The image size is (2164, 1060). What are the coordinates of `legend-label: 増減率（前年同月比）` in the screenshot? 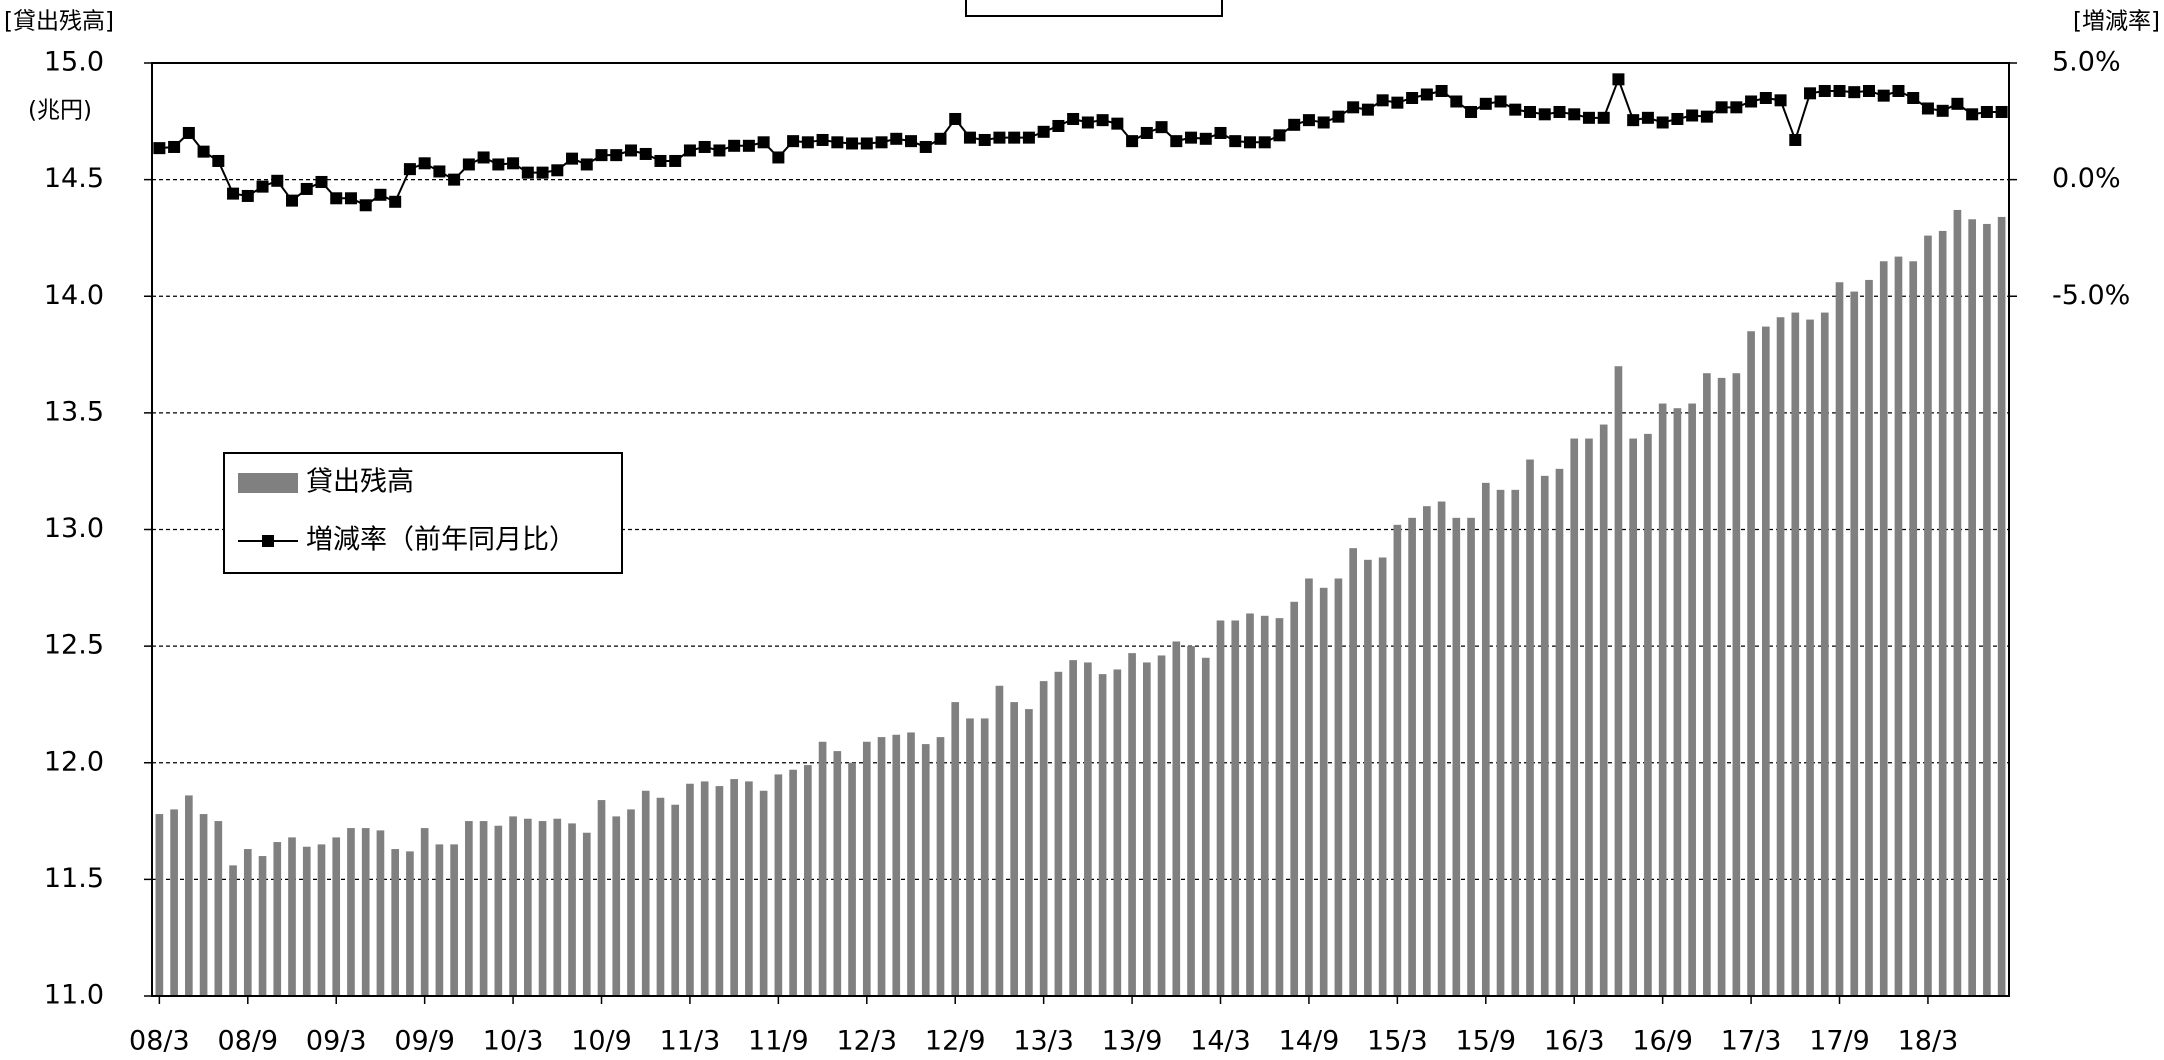 It's located at (441, 540).